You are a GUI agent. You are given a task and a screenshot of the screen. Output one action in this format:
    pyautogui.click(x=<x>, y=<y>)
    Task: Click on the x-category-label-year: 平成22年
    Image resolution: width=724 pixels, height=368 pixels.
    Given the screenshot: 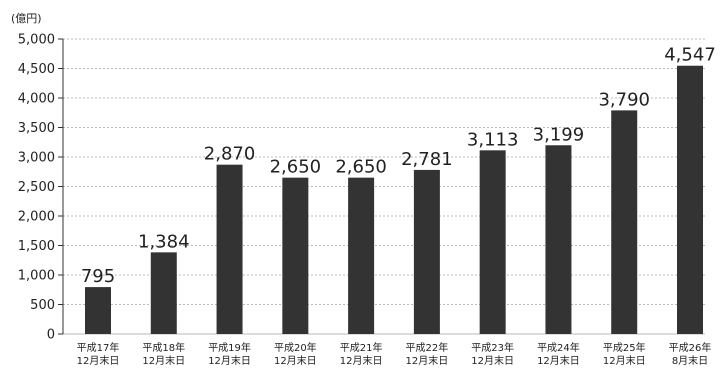 What is the action you would take?
    pyautogui.click(x=427, y=347)
    